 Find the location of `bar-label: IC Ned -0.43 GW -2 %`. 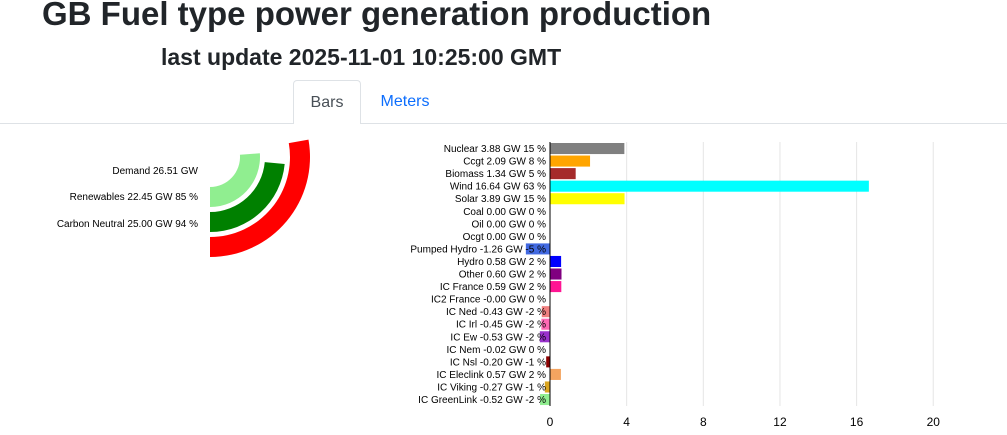

bar-label: IC Ned -0.43 GW -2 % is located at coordinates (496, 312).